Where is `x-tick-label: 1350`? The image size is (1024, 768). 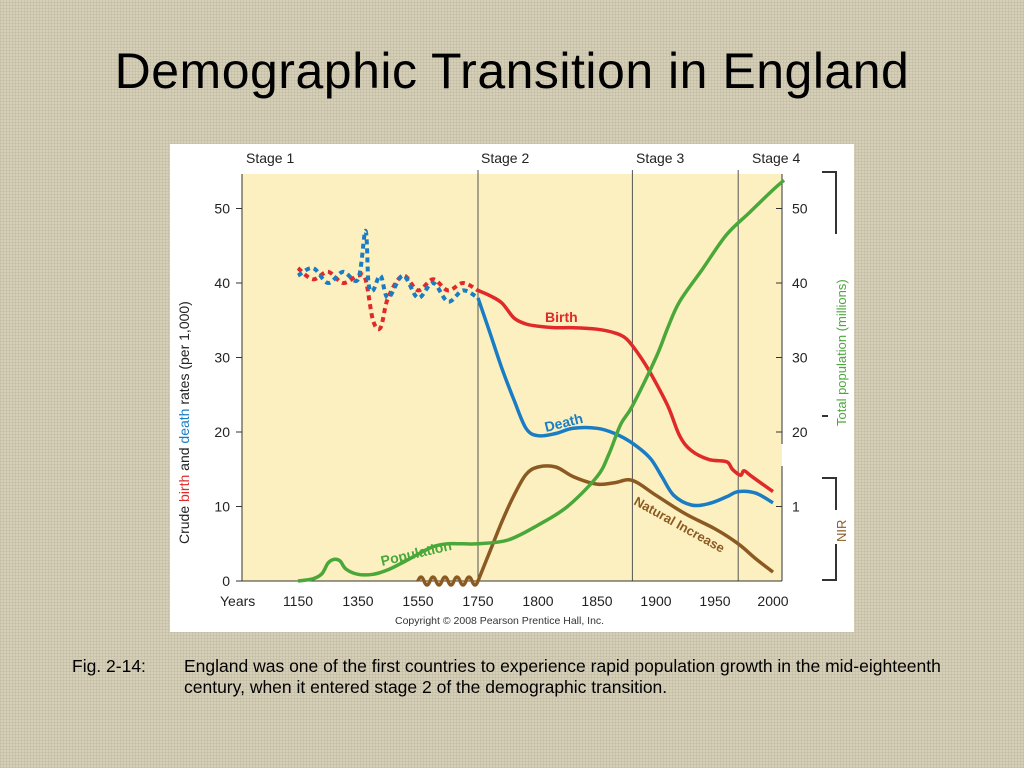 x-tick-label: 1350 is located at coordinates (357, 601).